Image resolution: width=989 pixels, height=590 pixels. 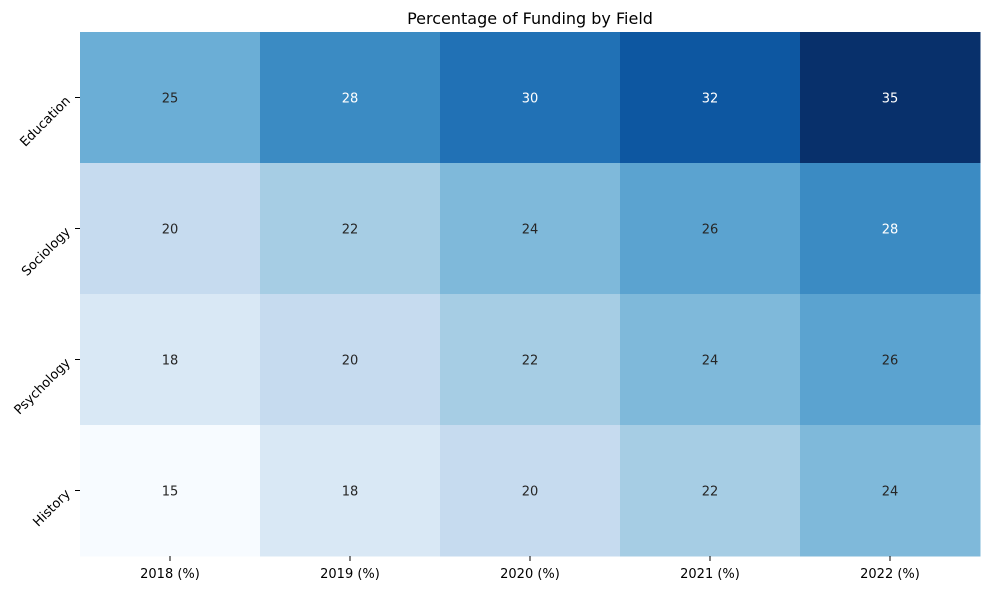 I want to click on x-axis: 2018 (%) 2019 (%) 2020 (%) 2021 (%) 2022 (%), so click(x=530, y=569).